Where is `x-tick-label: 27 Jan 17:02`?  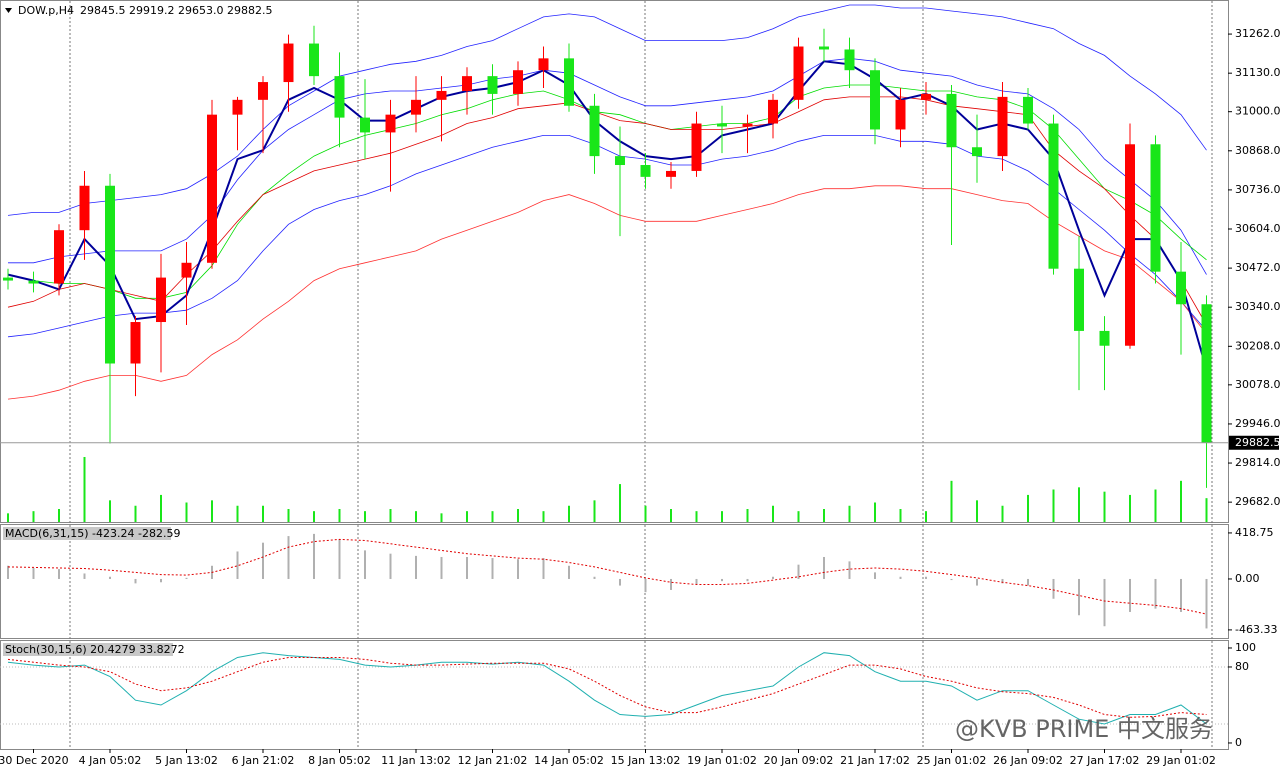
x-tick-label: 27 Jan 17:02 is located at coordinates (1105, 760).